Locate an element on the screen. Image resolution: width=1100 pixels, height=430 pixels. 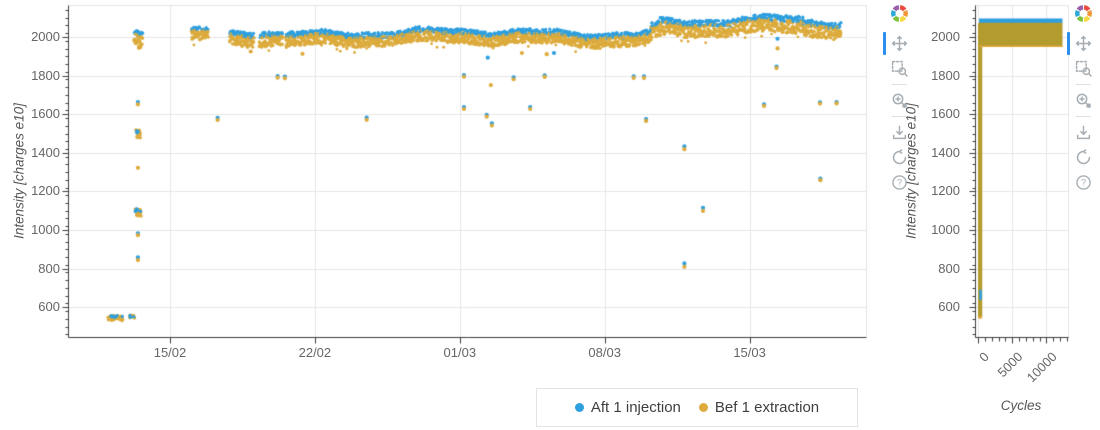
toolbar-cycles-plot: ? is located at coordinates (1082, 99).